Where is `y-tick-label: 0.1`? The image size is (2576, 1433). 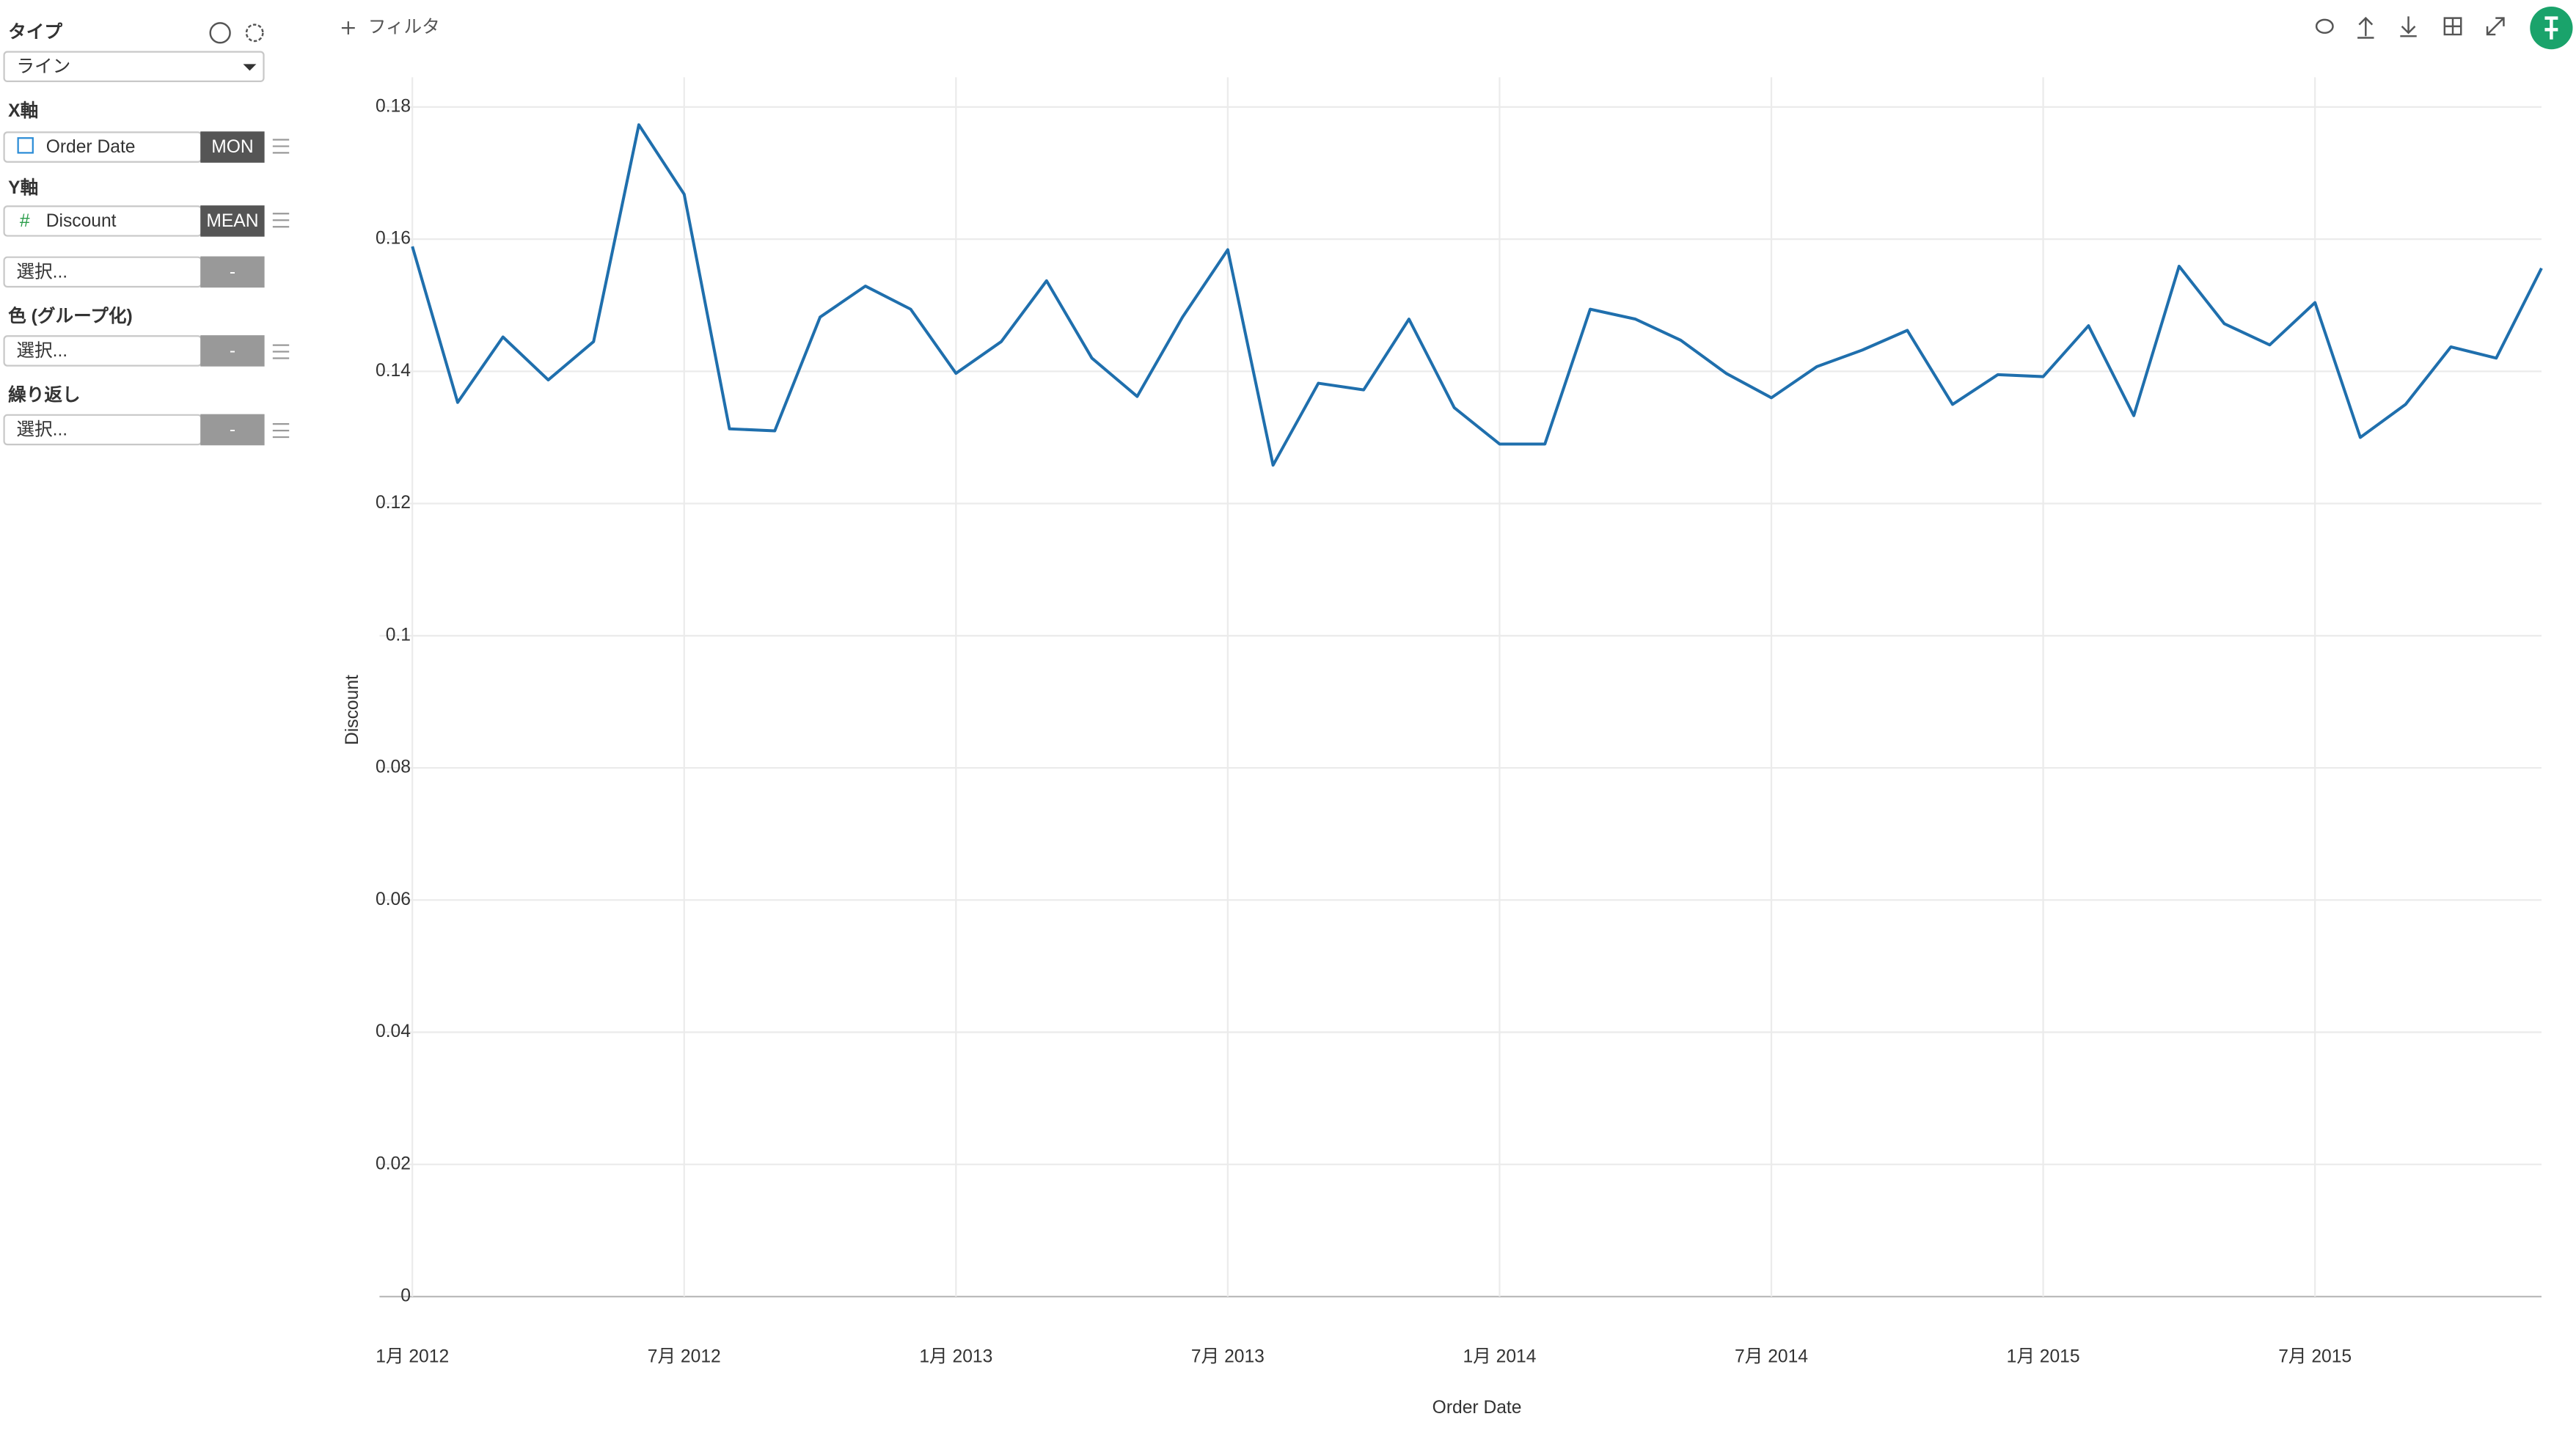 y-tick-label: 0.1 is located at coordinates (399, 635).